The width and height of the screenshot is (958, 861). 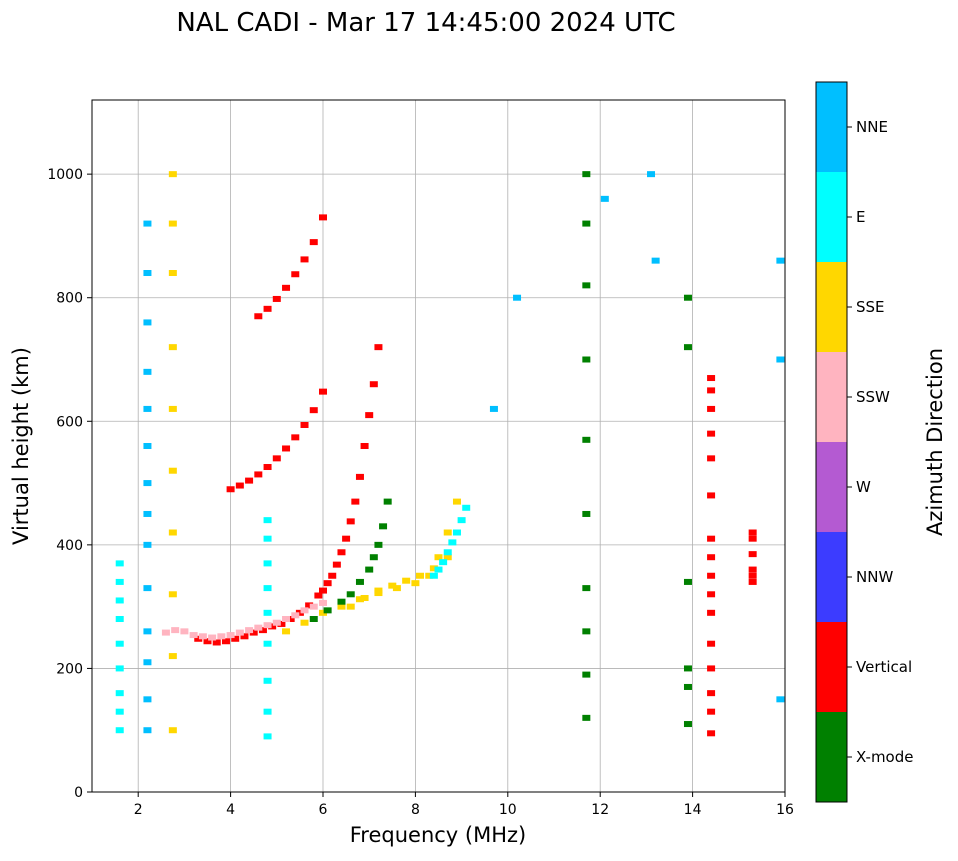 I want to click on y-tick-label: 800, so click(x=69, y=299).